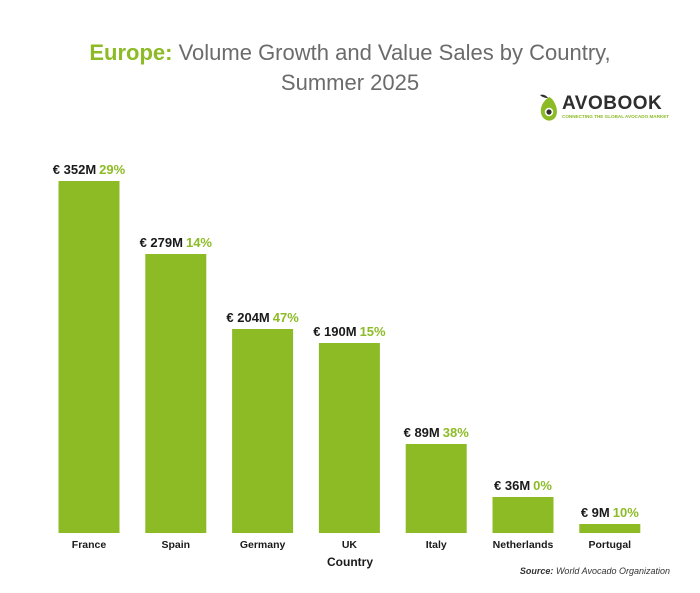 Image resolution: width=700 pixels, height=593 pixels. Describe the element at coordinates (610, 528) in the screenshot. I see `bar-portugal` at that location.